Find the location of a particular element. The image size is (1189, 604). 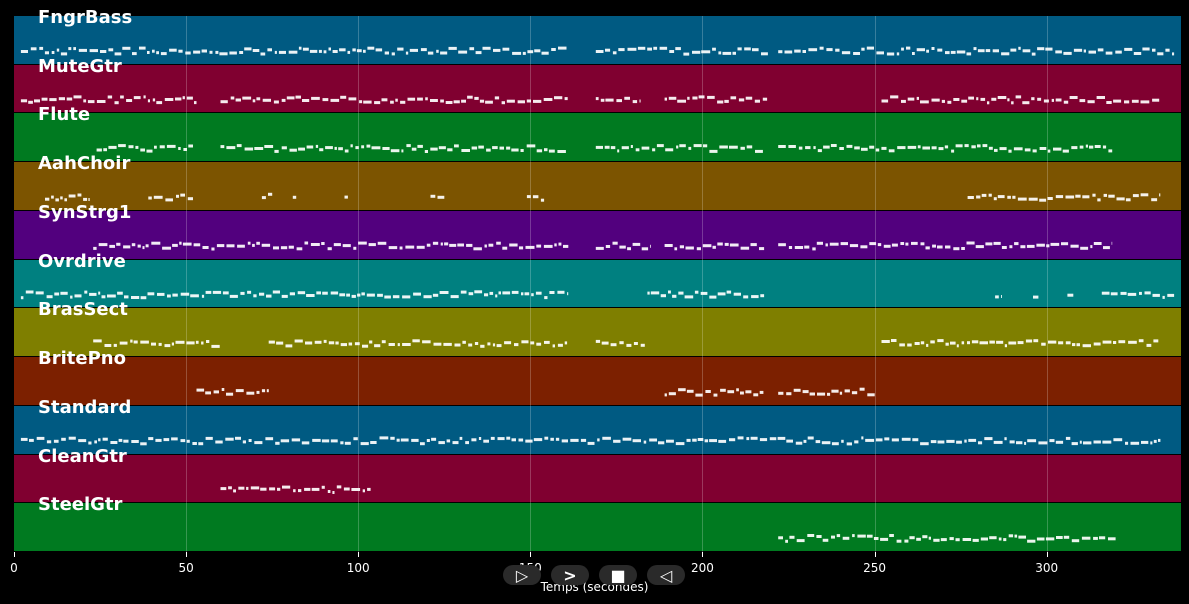

back-icon: ◁ is located at coordinates (666, 575).